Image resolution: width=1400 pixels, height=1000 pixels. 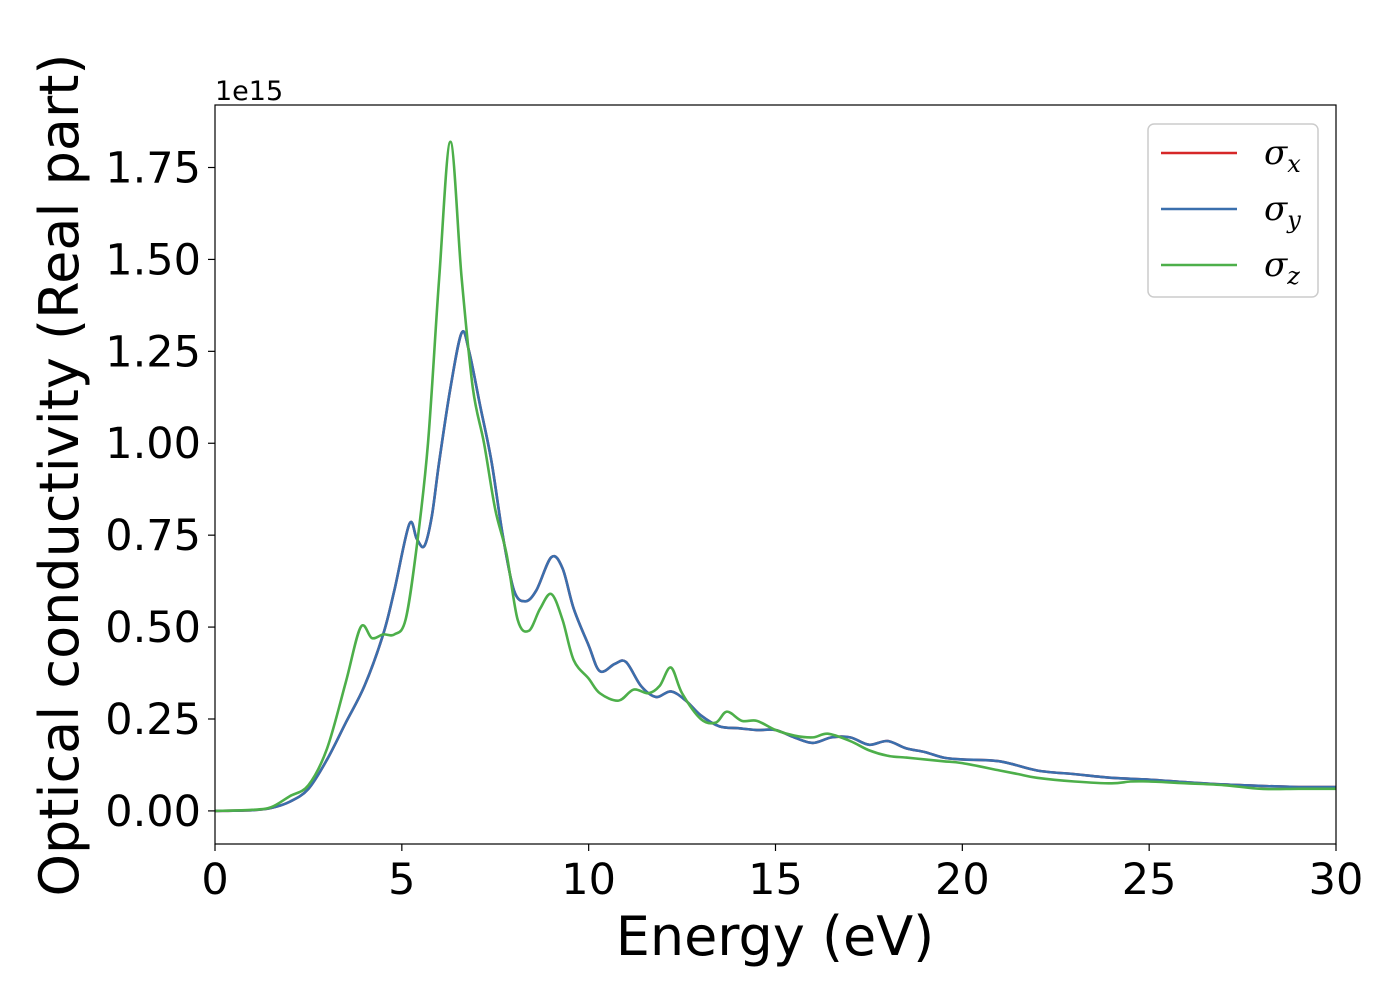 What do you see at coordinates (1149, 880) in the screenshot?
I see `x-tick-label: 25` at bounding box center [1149, 880].